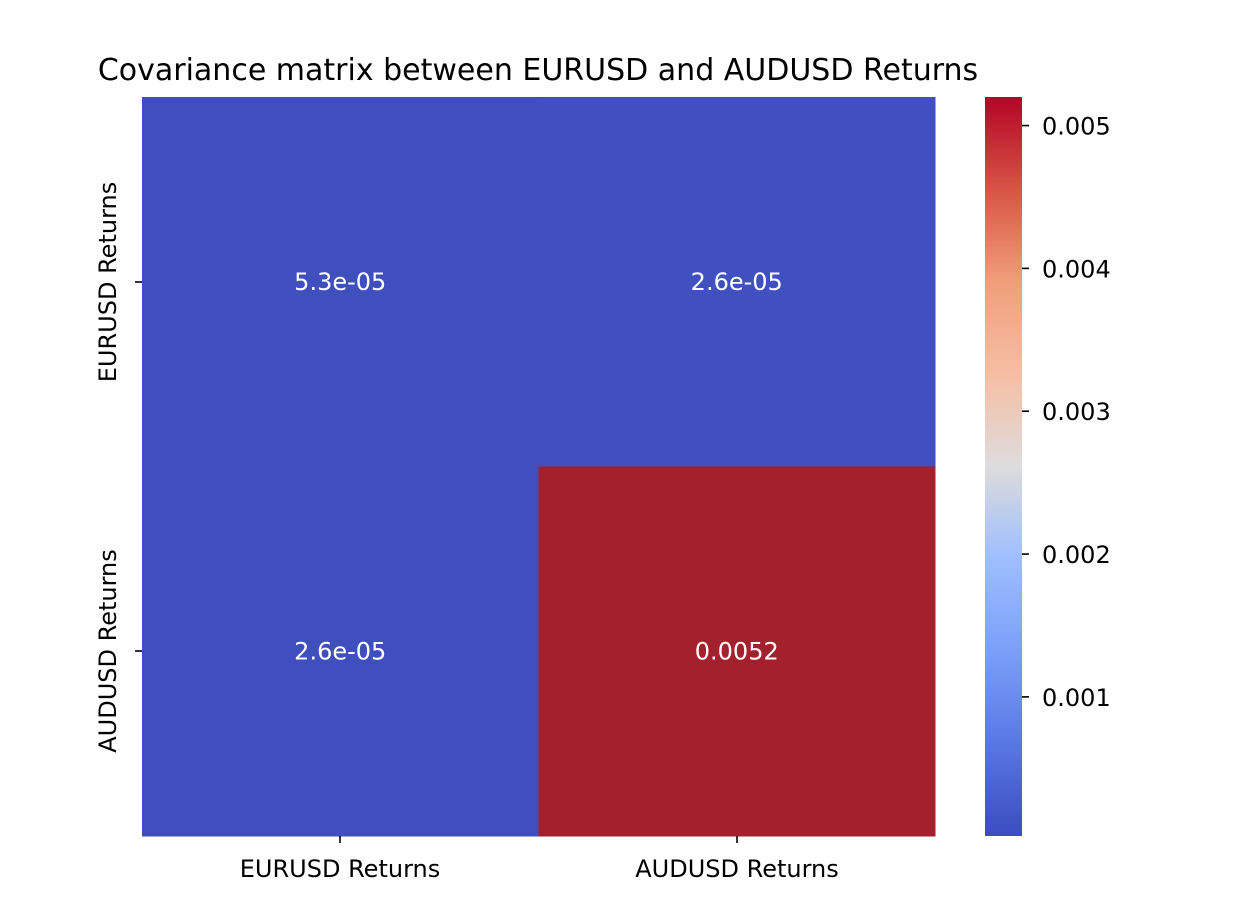 The image size is (1238, 924). What do you see at coordinates (118, 467) in the screenshot?
I see `y-axis: EURUSD Returns AUDUSD Returns` at bounding box center [118, 467].